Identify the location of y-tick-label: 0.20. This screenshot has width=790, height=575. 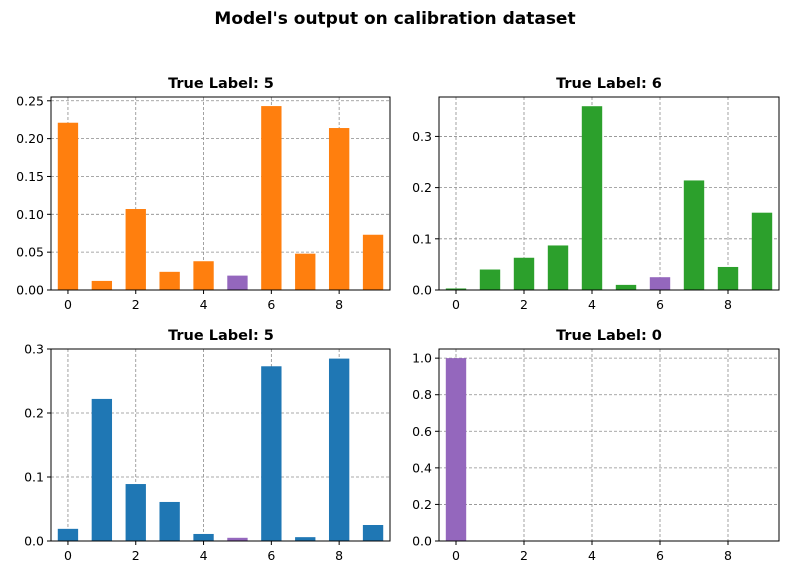
(30, 138).